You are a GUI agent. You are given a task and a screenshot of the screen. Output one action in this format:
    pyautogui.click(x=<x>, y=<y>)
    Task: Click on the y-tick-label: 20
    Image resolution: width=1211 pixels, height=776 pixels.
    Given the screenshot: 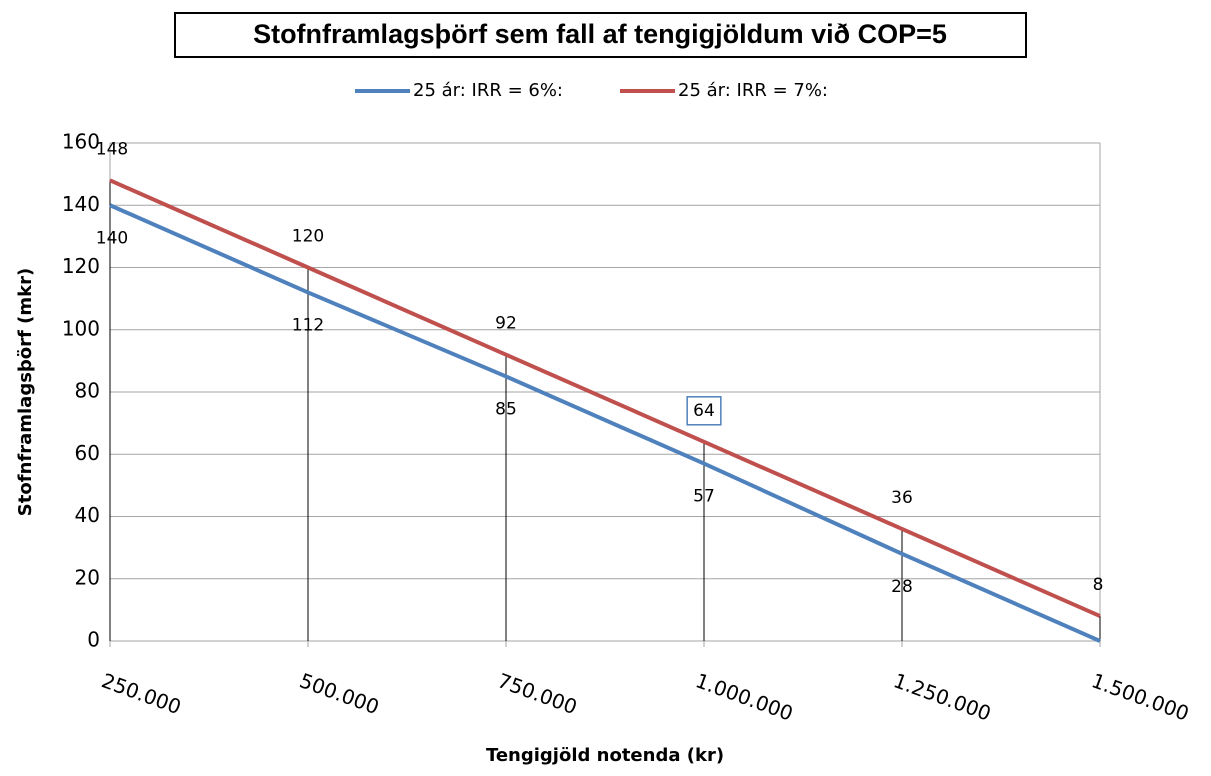 What is the action you would take?
    pyautogui.click(x=87, y=577)
    